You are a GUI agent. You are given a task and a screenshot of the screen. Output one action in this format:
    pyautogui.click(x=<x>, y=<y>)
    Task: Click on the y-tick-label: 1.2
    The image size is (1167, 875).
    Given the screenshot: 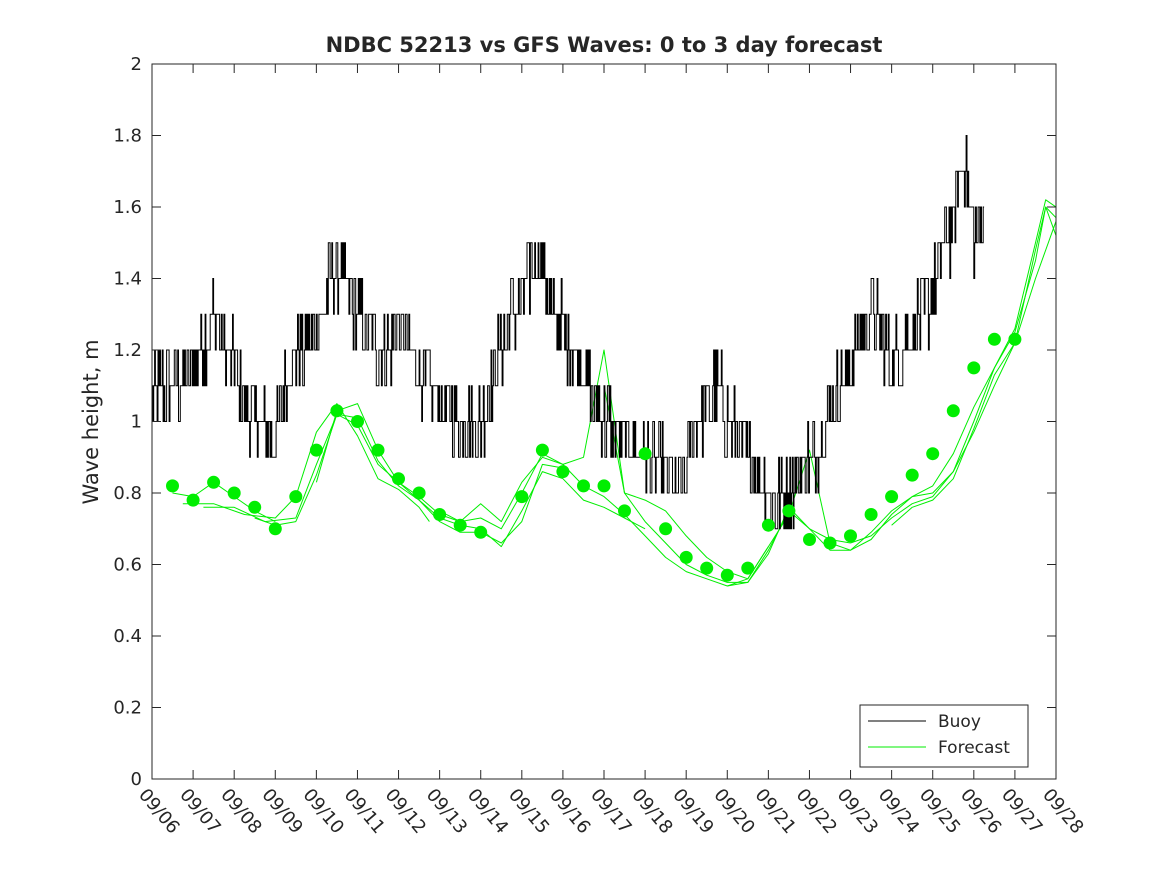 What is the action you would take?
    pyautogui.click(x=127, y=350)
    